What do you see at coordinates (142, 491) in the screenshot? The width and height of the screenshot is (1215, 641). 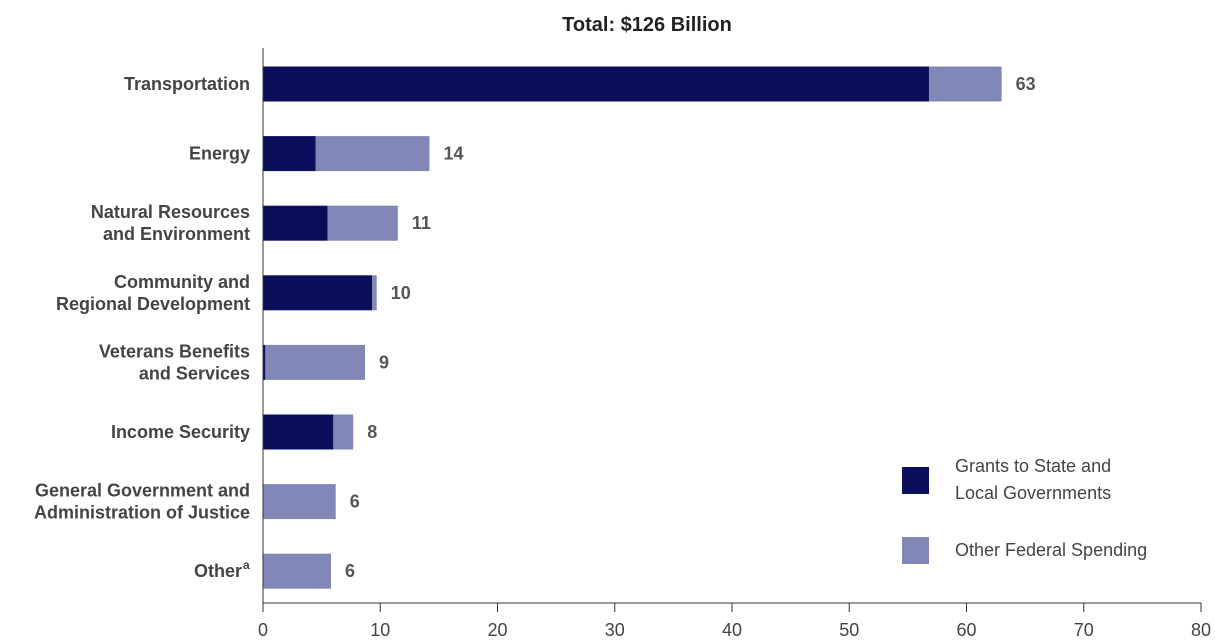 I see `category-label: General Government and` at bounding box center [142, 491].